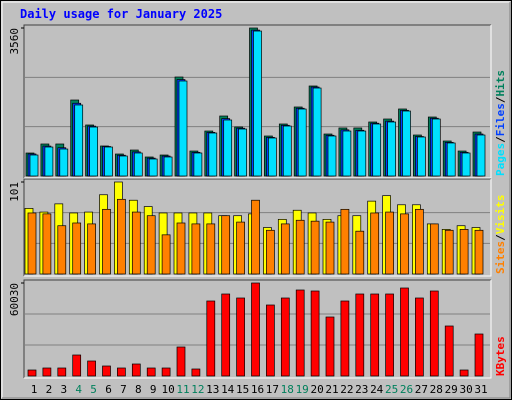  Describe the element at coordinates (465, 389) in the screenshot. I see `x-tick-label: 30` at that location.